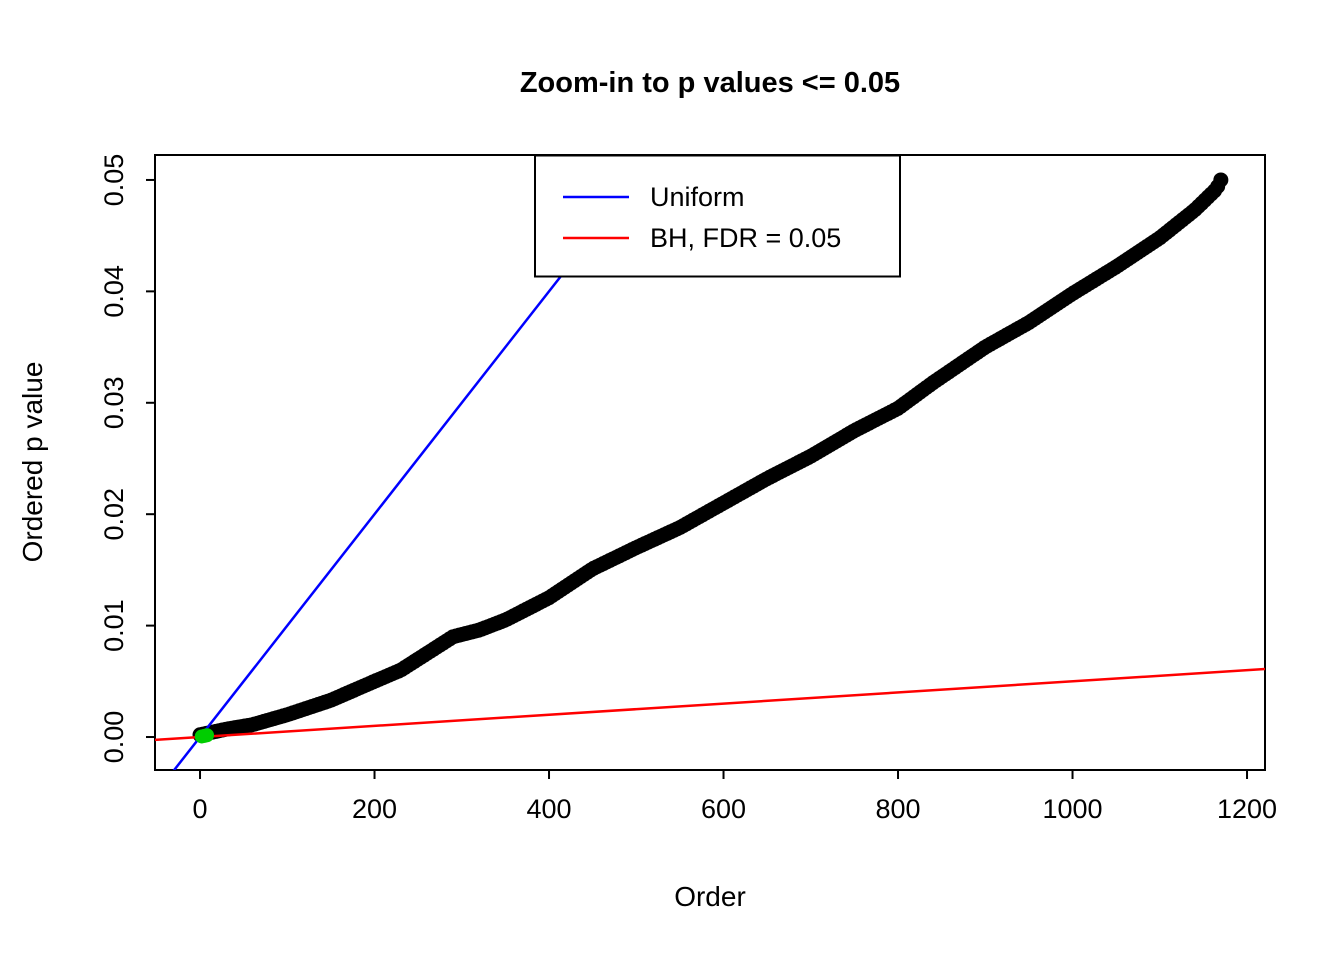 This screenshot has width=1344, height=965. I want to click on x-tick-label: 200, so click(374, 809).